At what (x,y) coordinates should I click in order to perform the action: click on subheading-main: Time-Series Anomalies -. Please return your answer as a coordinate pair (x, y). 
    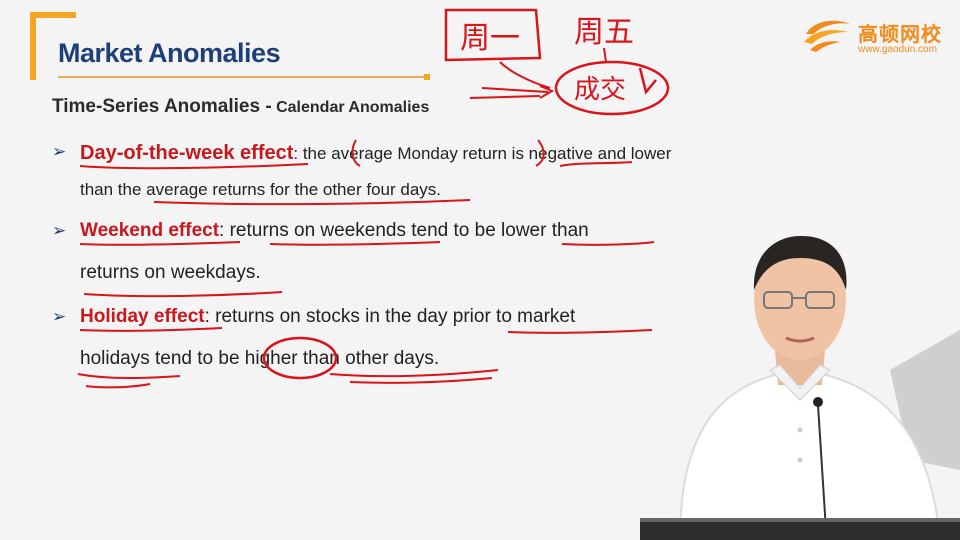
    Looking at the image, I should click on (162, 106).